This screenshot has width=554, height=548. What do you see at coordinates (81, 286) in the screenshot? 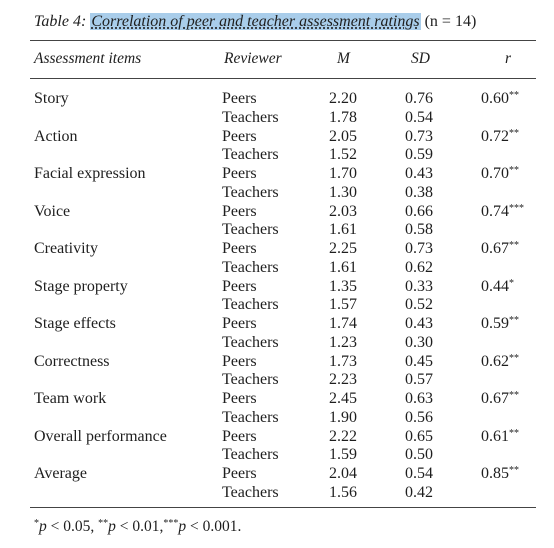
I see `assessment-item: Stage property` at bounding box center [81, 286].